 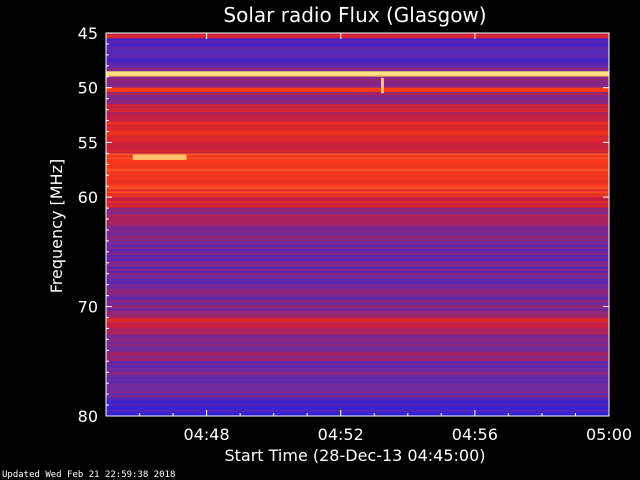 I want to click on x-tick-label: 04:48, so click(x=207, y=434).